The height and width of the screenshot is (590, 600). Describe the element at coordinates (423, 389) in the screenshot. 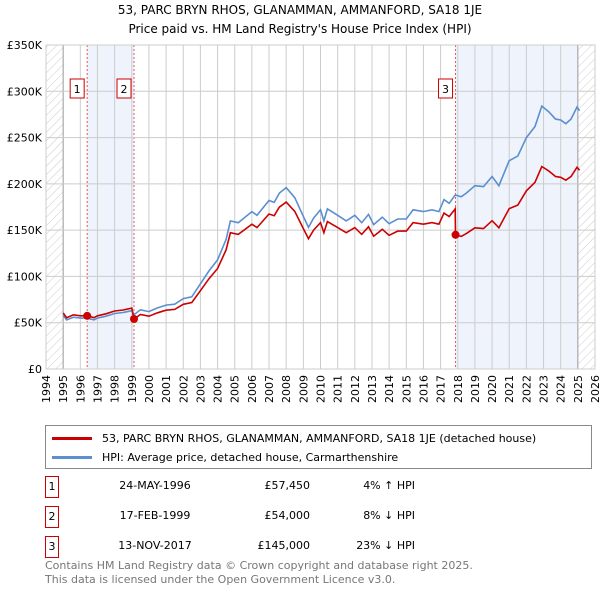

I see `x-tick-label: 2016` at that location.